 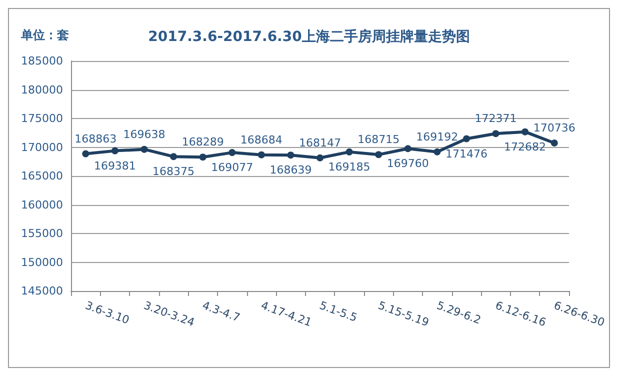 What do you see at coordinates (221, 311) in the screenshot?
I see `x-tick-label: 4.3-4.7` at bounding box center [221, 311].